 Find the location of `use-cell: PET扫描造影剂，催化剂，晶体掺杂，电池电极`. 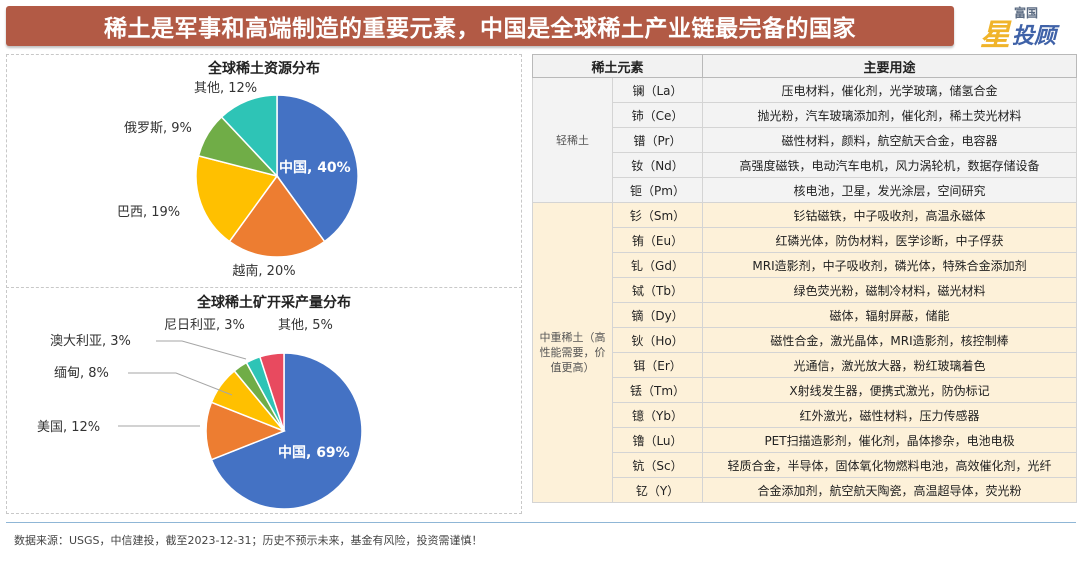

use-cell: PET扫描造影剂，催化剂，晶体掺杂，电池电极 is located at coordinates (890, 440).